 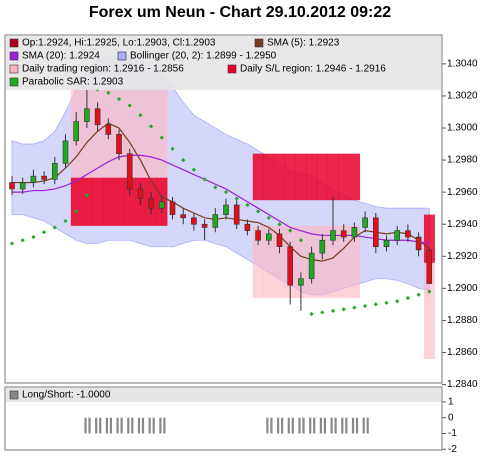 I want to click on y-tick-label: 1.2880, so click(x=462, y=320).